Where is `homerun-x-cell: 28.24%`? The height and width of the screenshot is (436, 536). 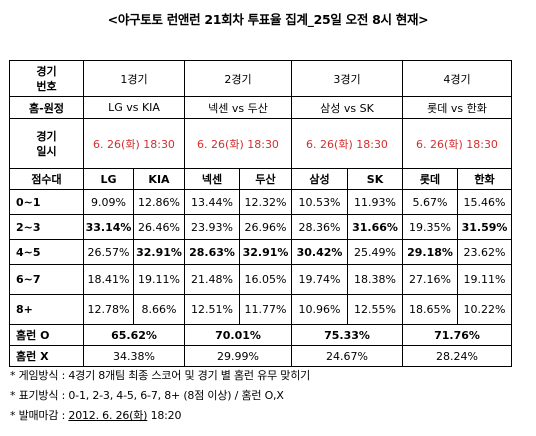 homerun-x-cell: 28.24% is located at coordinates (457, 356).